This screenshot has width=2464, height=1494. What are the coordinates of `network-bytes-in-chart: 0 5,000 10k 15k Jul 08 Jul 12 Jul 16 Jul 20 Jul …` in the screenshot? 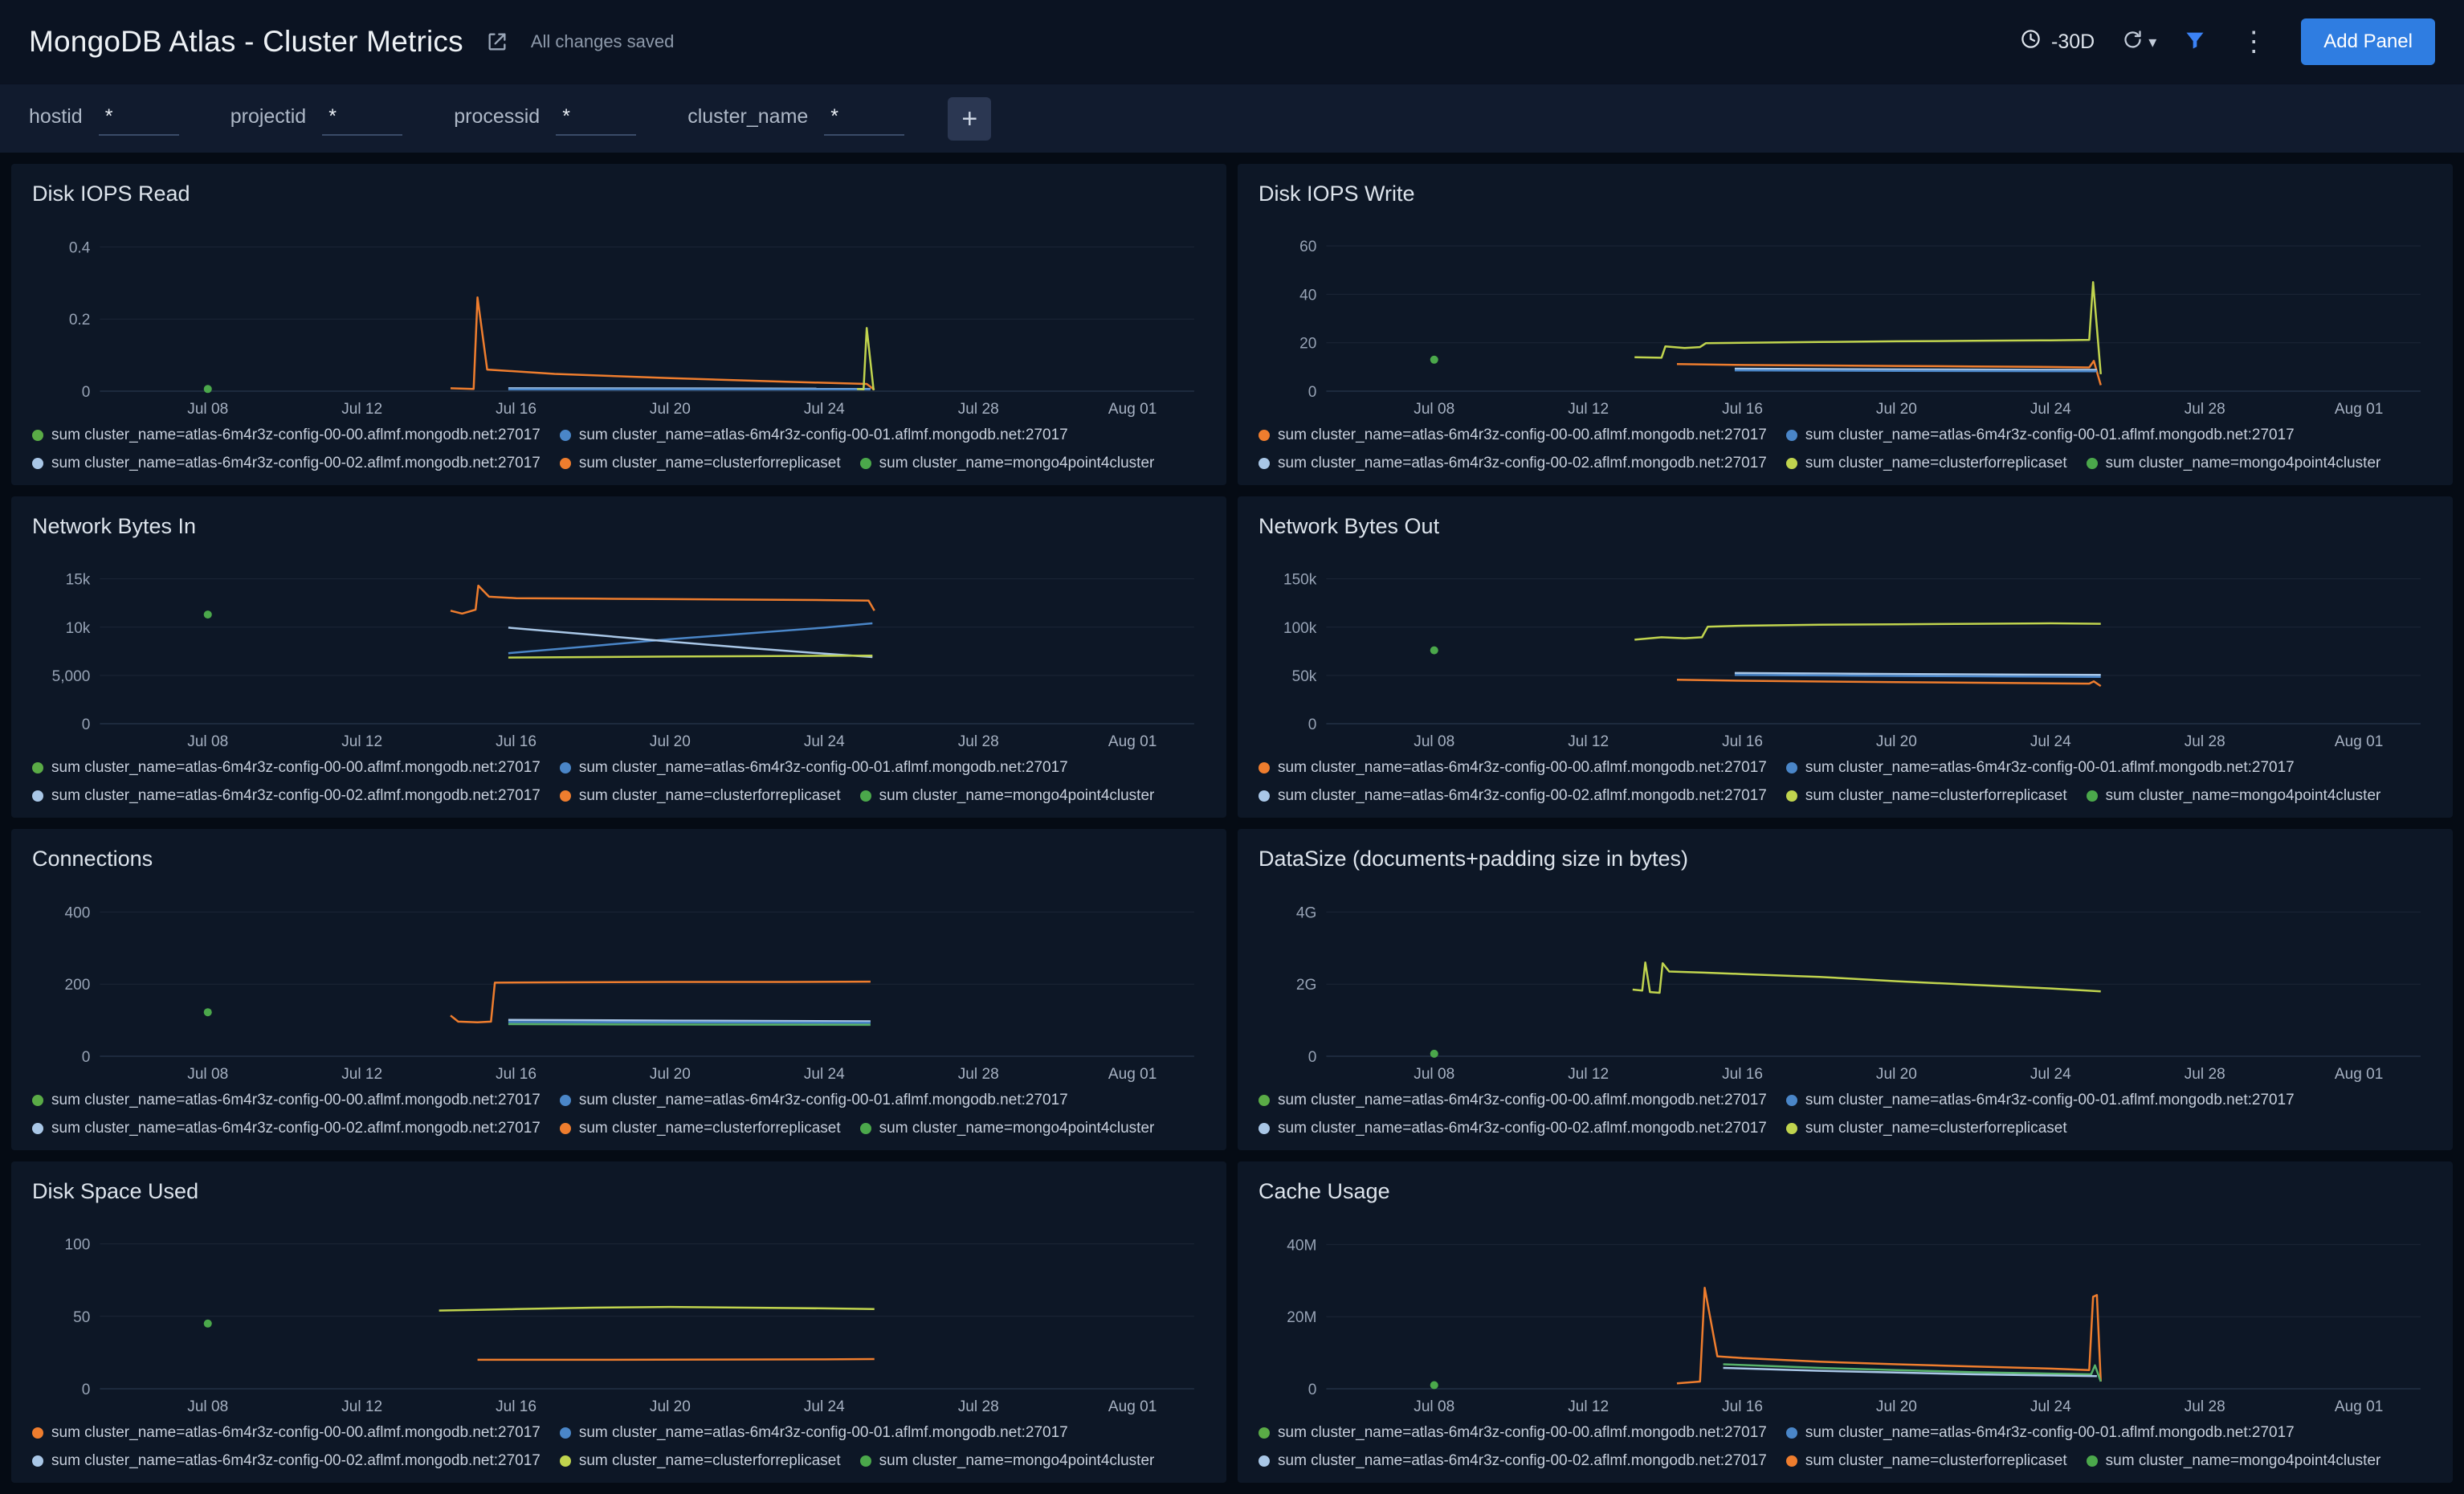 It's located at (618, 650).